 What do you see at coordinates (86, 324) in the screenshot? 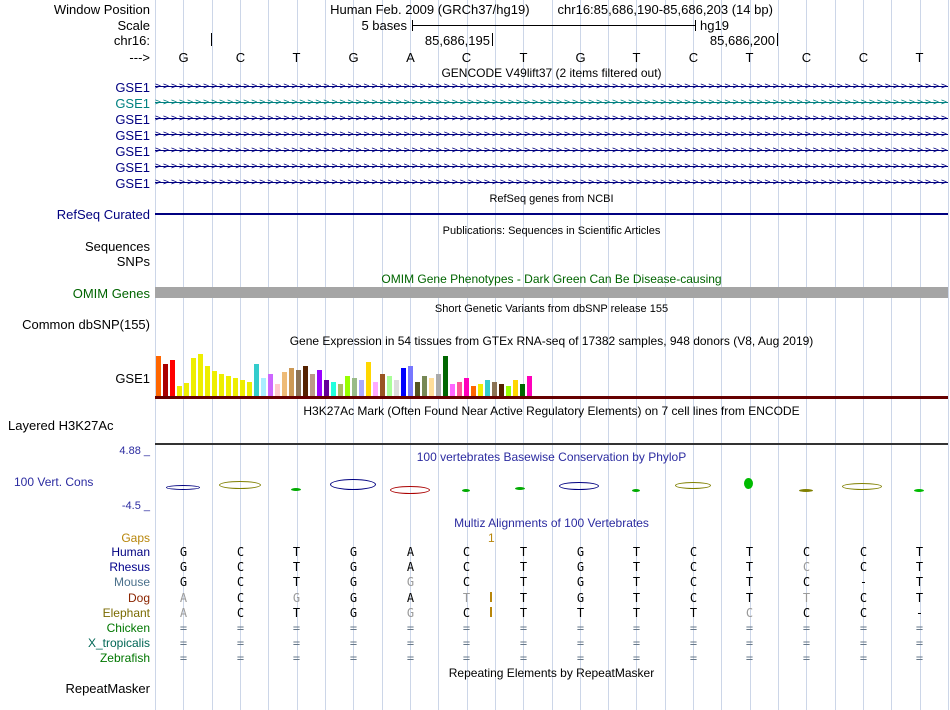
I see `common-dbsnp-label: Common dbSNP(155)` at bounding box center [86, 324].